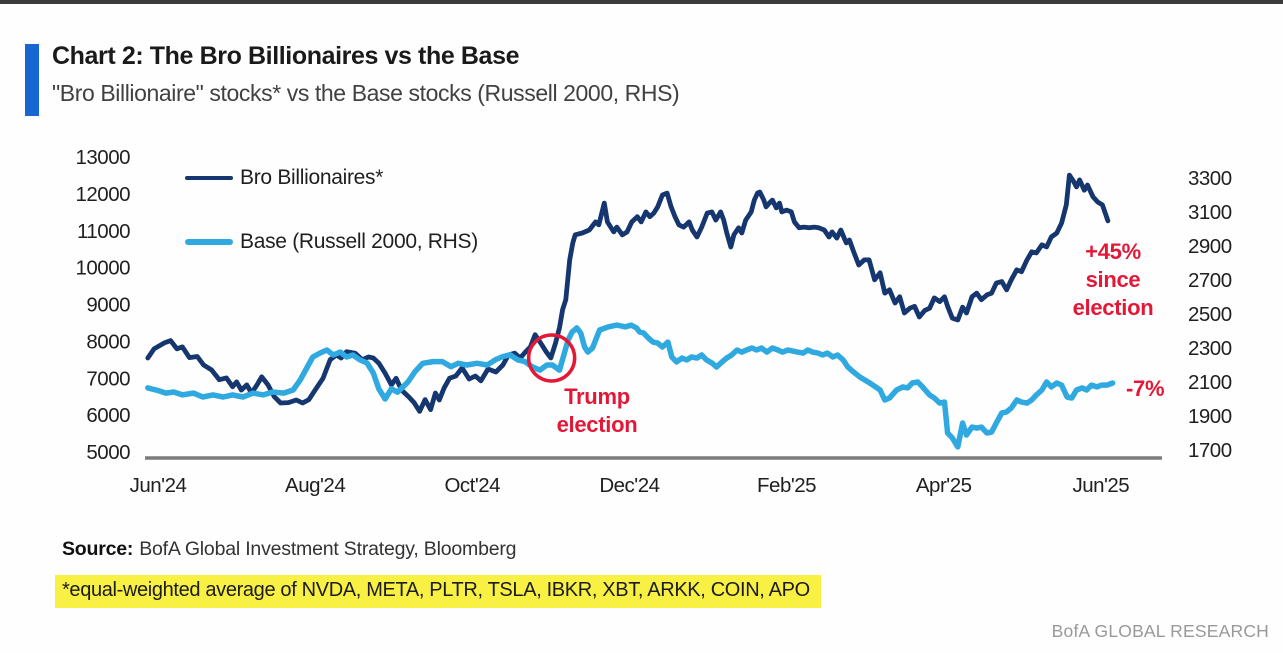 The width and height of the screenshot is (1283, 653). I want to click on trump-annotation-line1: Trump, so click(597, 396).